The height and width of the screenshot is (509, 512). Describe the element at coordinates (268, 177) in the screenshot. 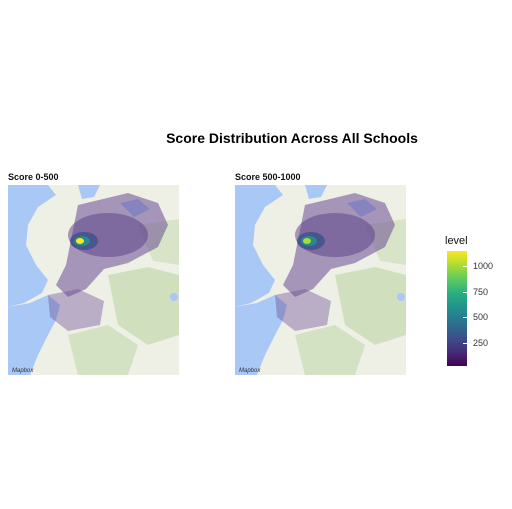

I see `panel-title-right: Score 500-1000` at that location.